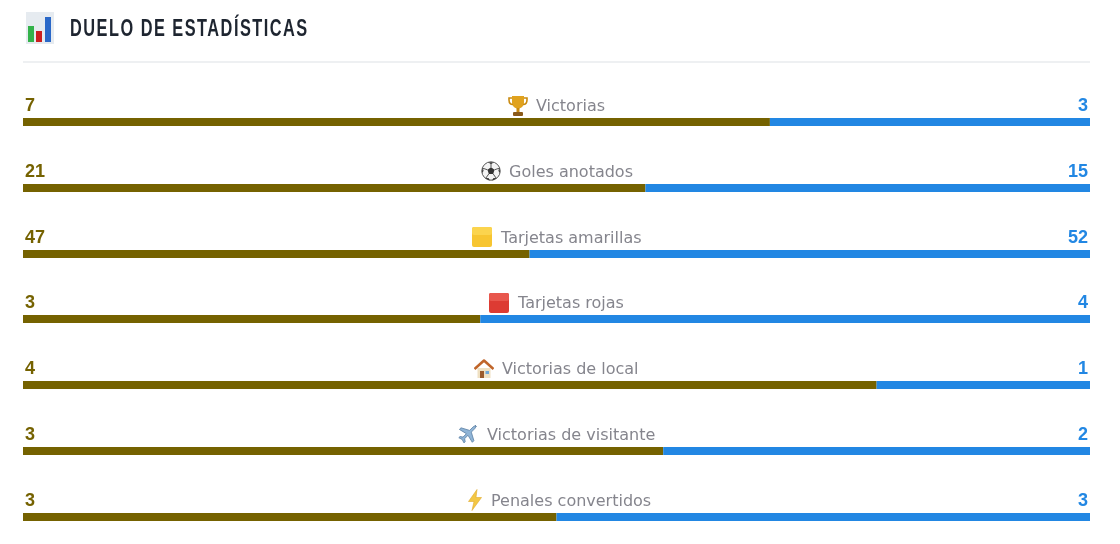 The height and width of the screenshot is (544, 1120). What do you see at coordinates (1078, 170) in the screenshot?
I see `data-label: 15` at bounding box center [1078, 170].